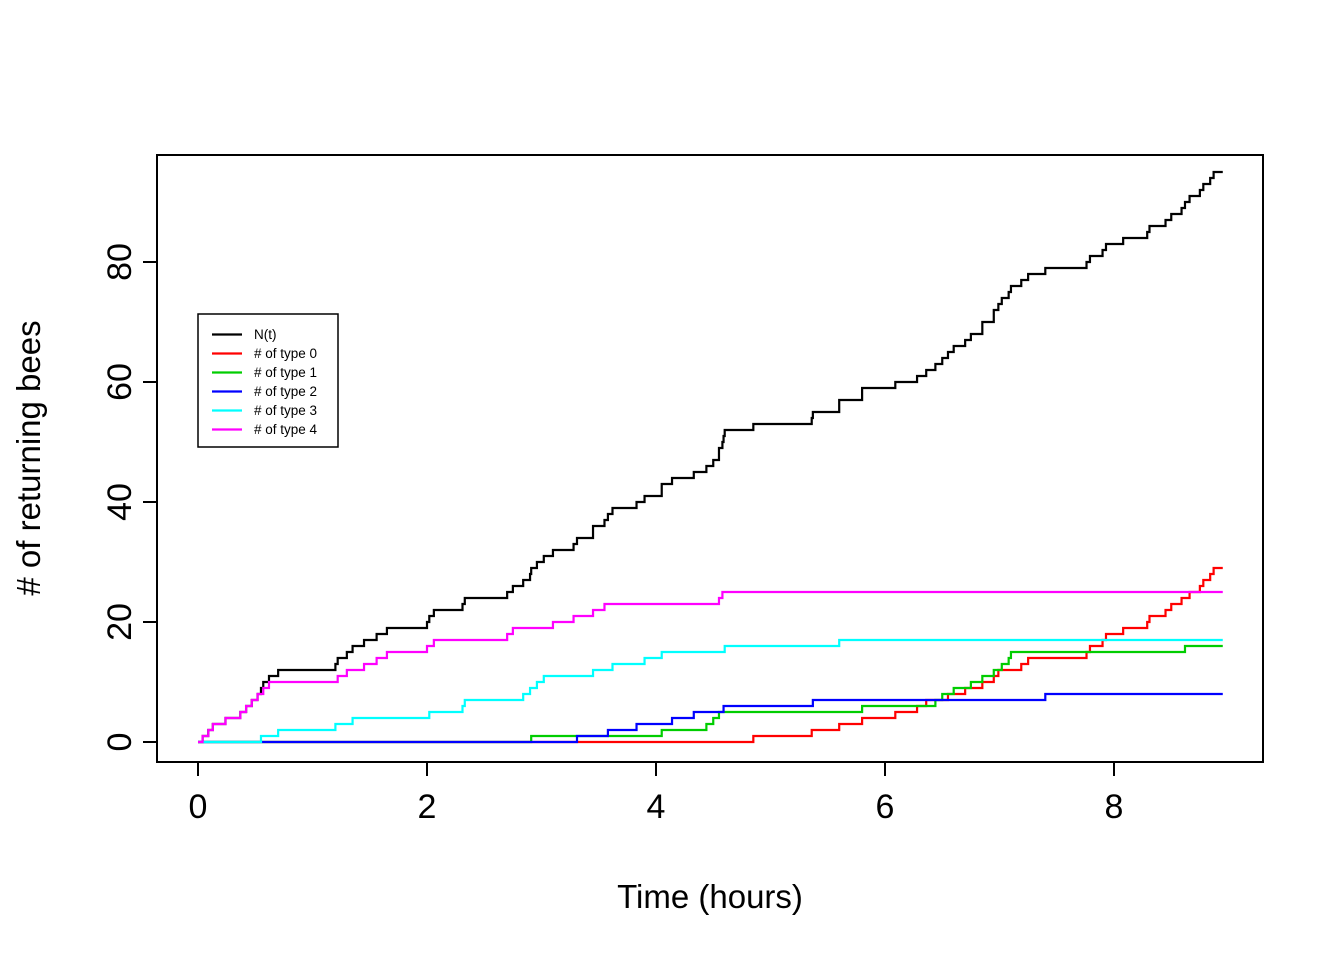  Describe the element at coordinates (198, 807) in the screenshot. I see `x-tick-label: 0` at that location.